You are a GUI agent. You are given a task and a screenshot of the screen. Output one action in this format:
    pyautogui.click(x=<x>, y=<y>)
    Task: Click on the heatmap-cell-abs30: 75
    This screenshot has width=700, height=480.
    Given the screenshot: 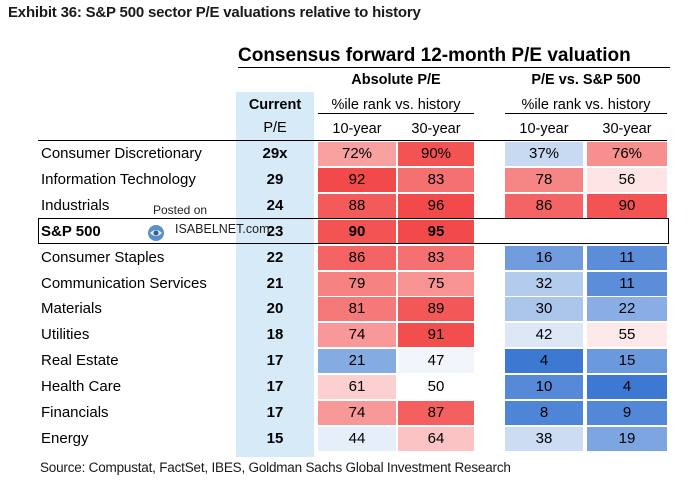 What is the action you would take?
    pyautogui.click(x=436, y=283)
    